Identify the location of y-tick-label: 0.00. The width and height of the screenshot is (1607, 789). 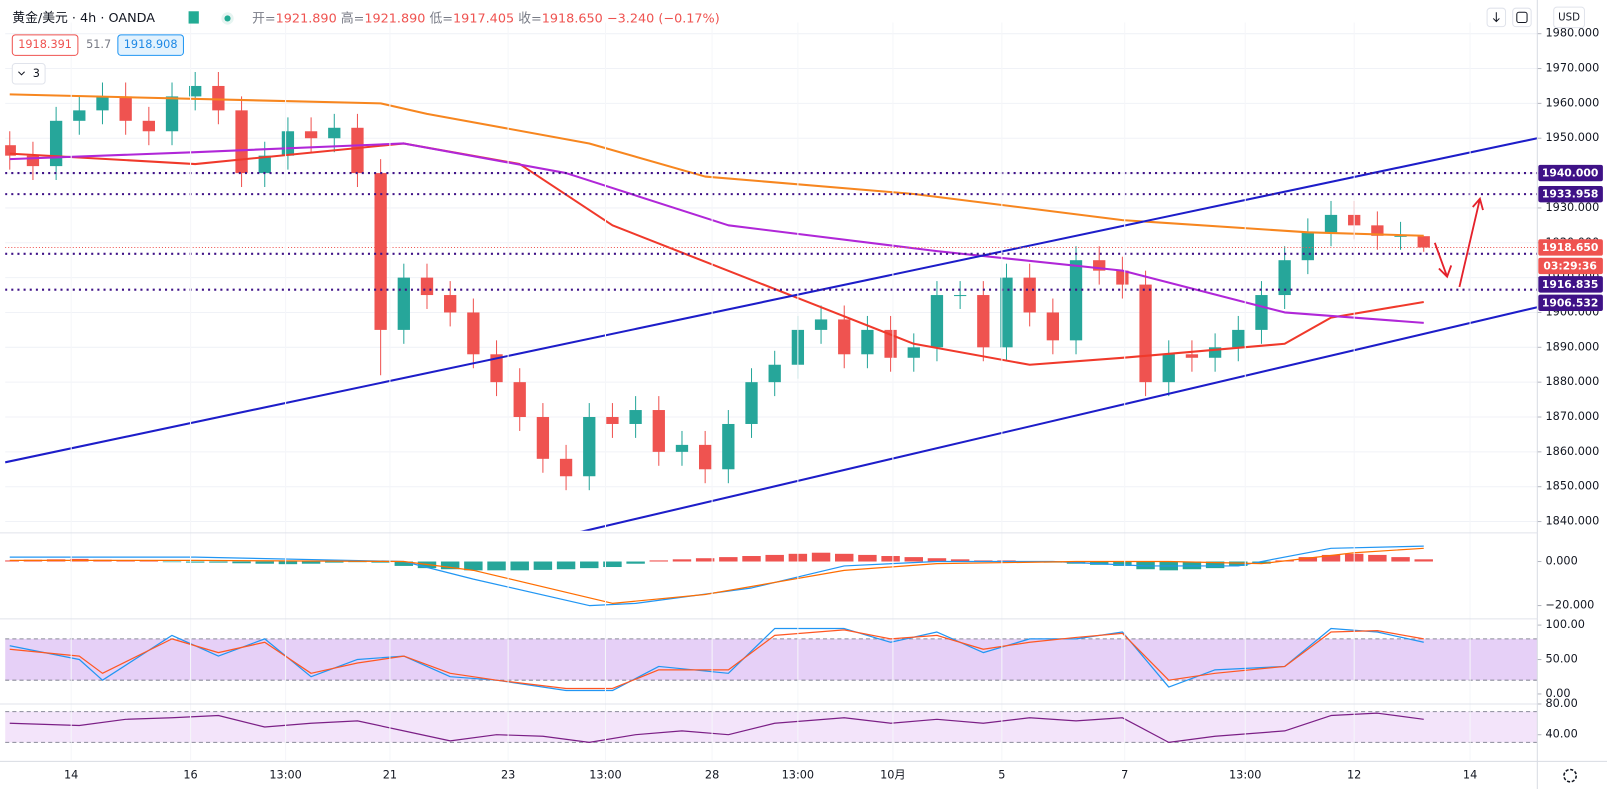
(1558, 693).